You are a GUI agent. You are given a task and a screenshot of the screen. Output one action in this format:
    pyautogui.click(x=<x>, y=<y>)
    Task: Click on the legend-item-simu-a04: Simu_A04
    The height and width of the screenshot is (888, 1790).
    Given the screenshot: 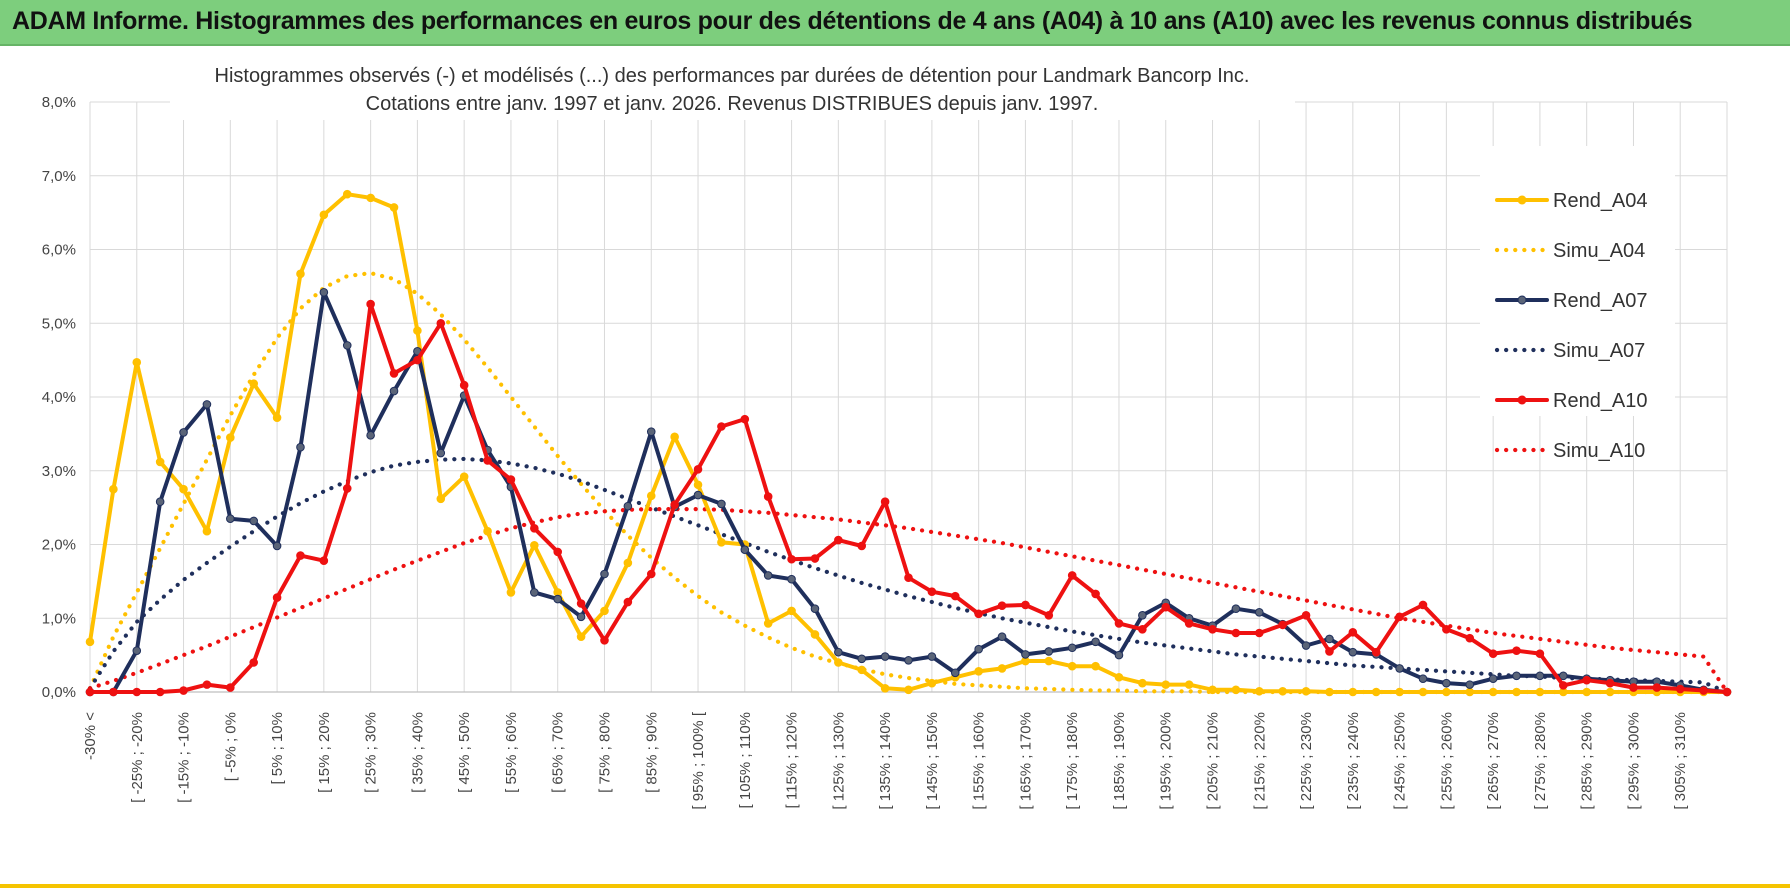 What is the action you would take?
    pyautogui.click(x=1569, y=251)
    